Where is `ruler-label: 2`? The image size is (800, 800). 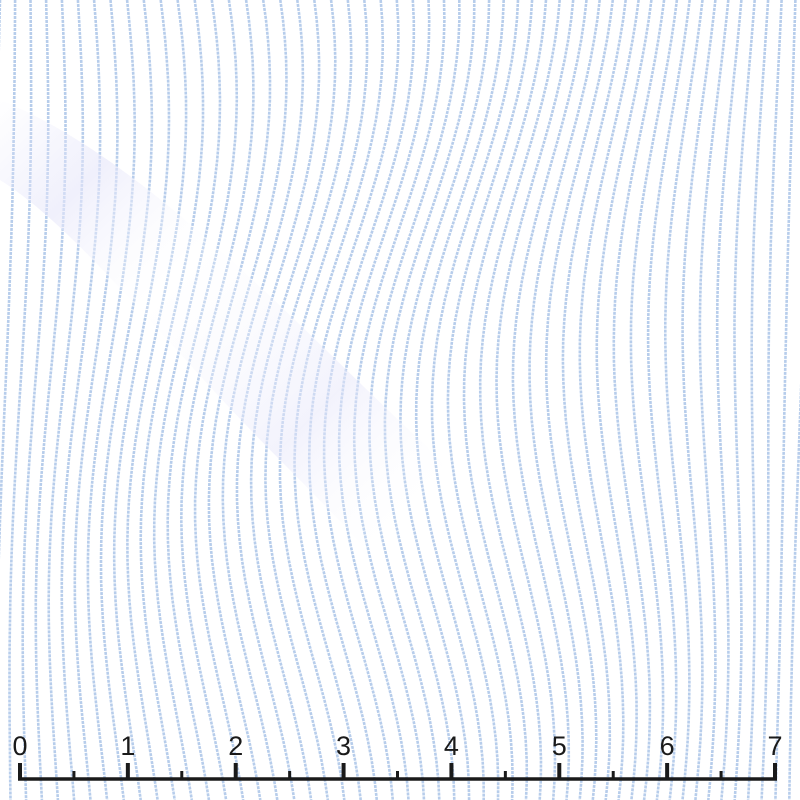 ruler-label: 2 is located at coordinates (235, 746).